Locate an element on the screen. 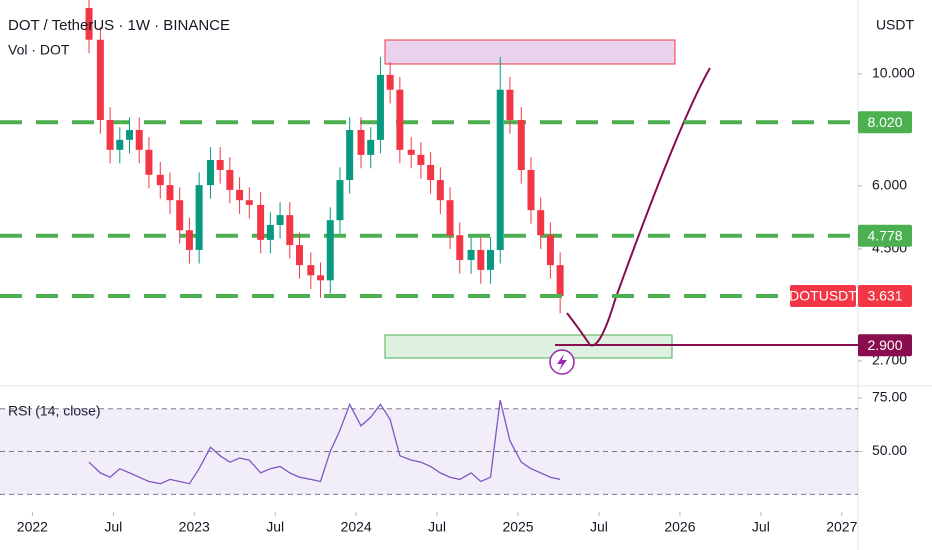 This screenshot has height=550, width=932. level-label: 4.778 is located at coordinates (884, 235).